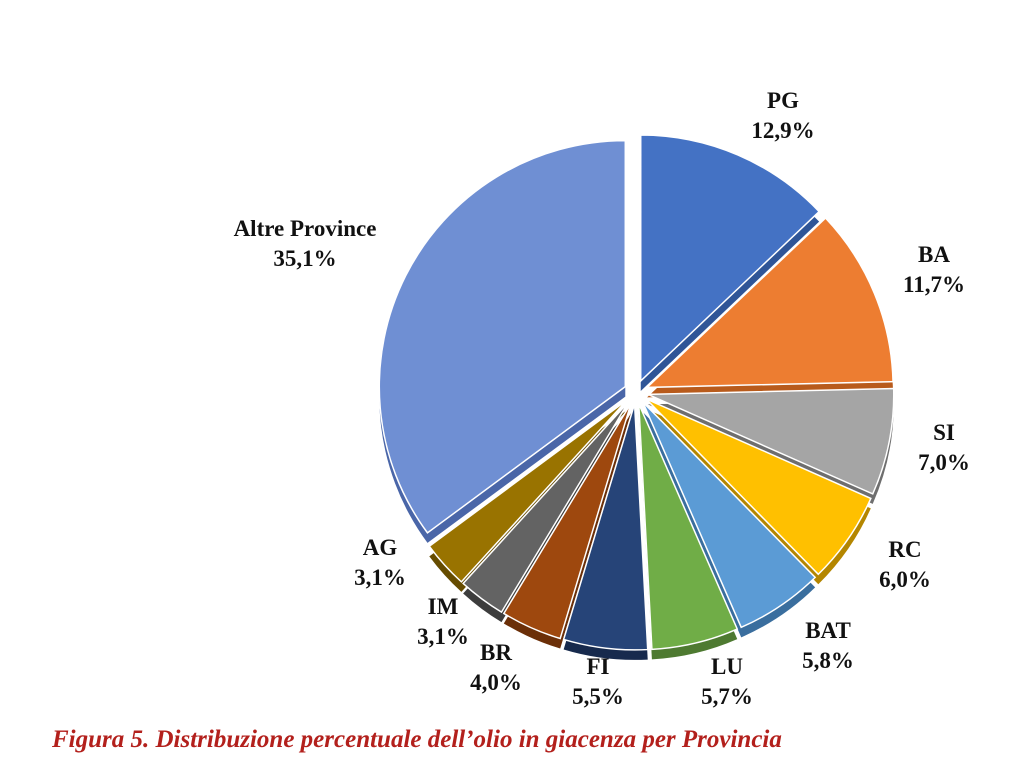 The image size is (1024, 784). Describe the element at coordinates (769, 302) in the screenshot. I see `pie-slice-ba` at that location.